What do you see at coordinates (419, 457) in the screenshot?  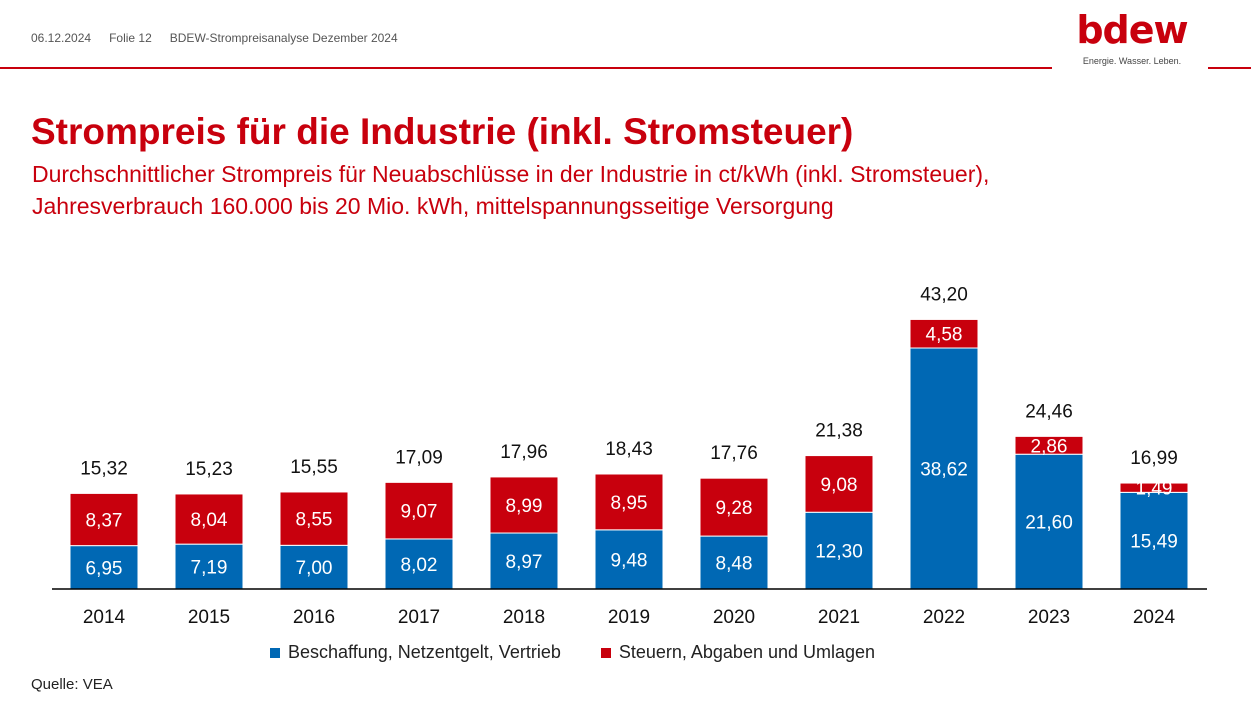 I see `total-label-2017: 17,09` at bounding box center [419, 457].